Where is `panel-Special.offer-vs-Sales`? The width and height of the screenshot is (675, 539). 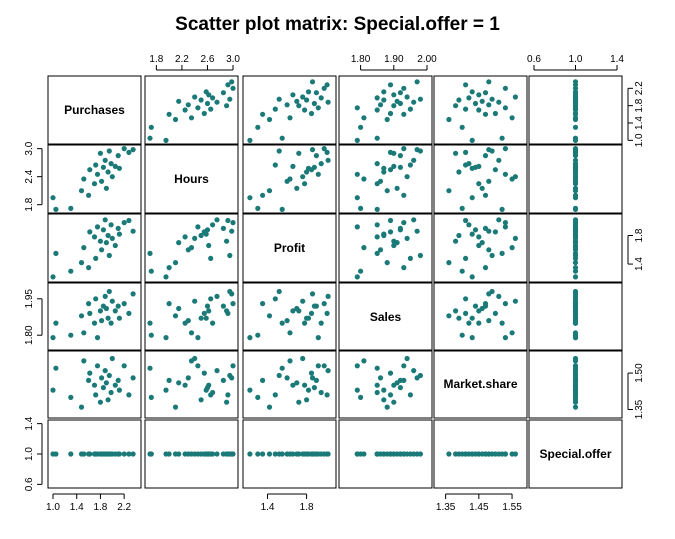
panel-Special.offer-vs-Sales is located at coordinates (385, 454).